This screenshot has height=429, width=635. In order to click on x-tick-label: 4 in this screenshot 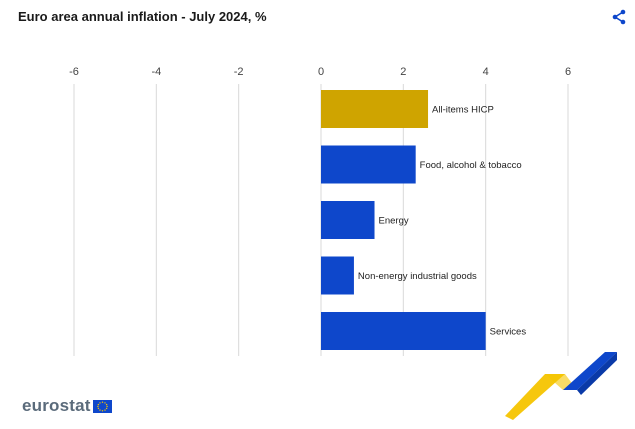, I will do `click(486, 72)`.